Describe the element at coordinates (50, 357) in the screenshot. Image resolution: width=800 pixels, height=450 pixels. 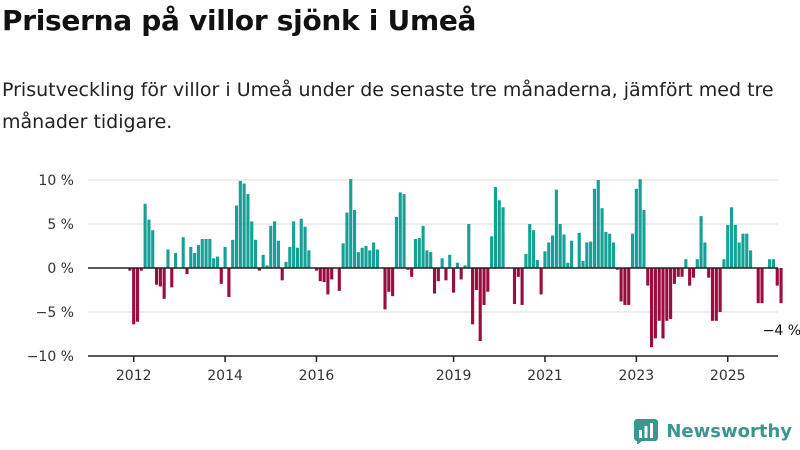
I see `y-tick-label: −10 %` at that location.